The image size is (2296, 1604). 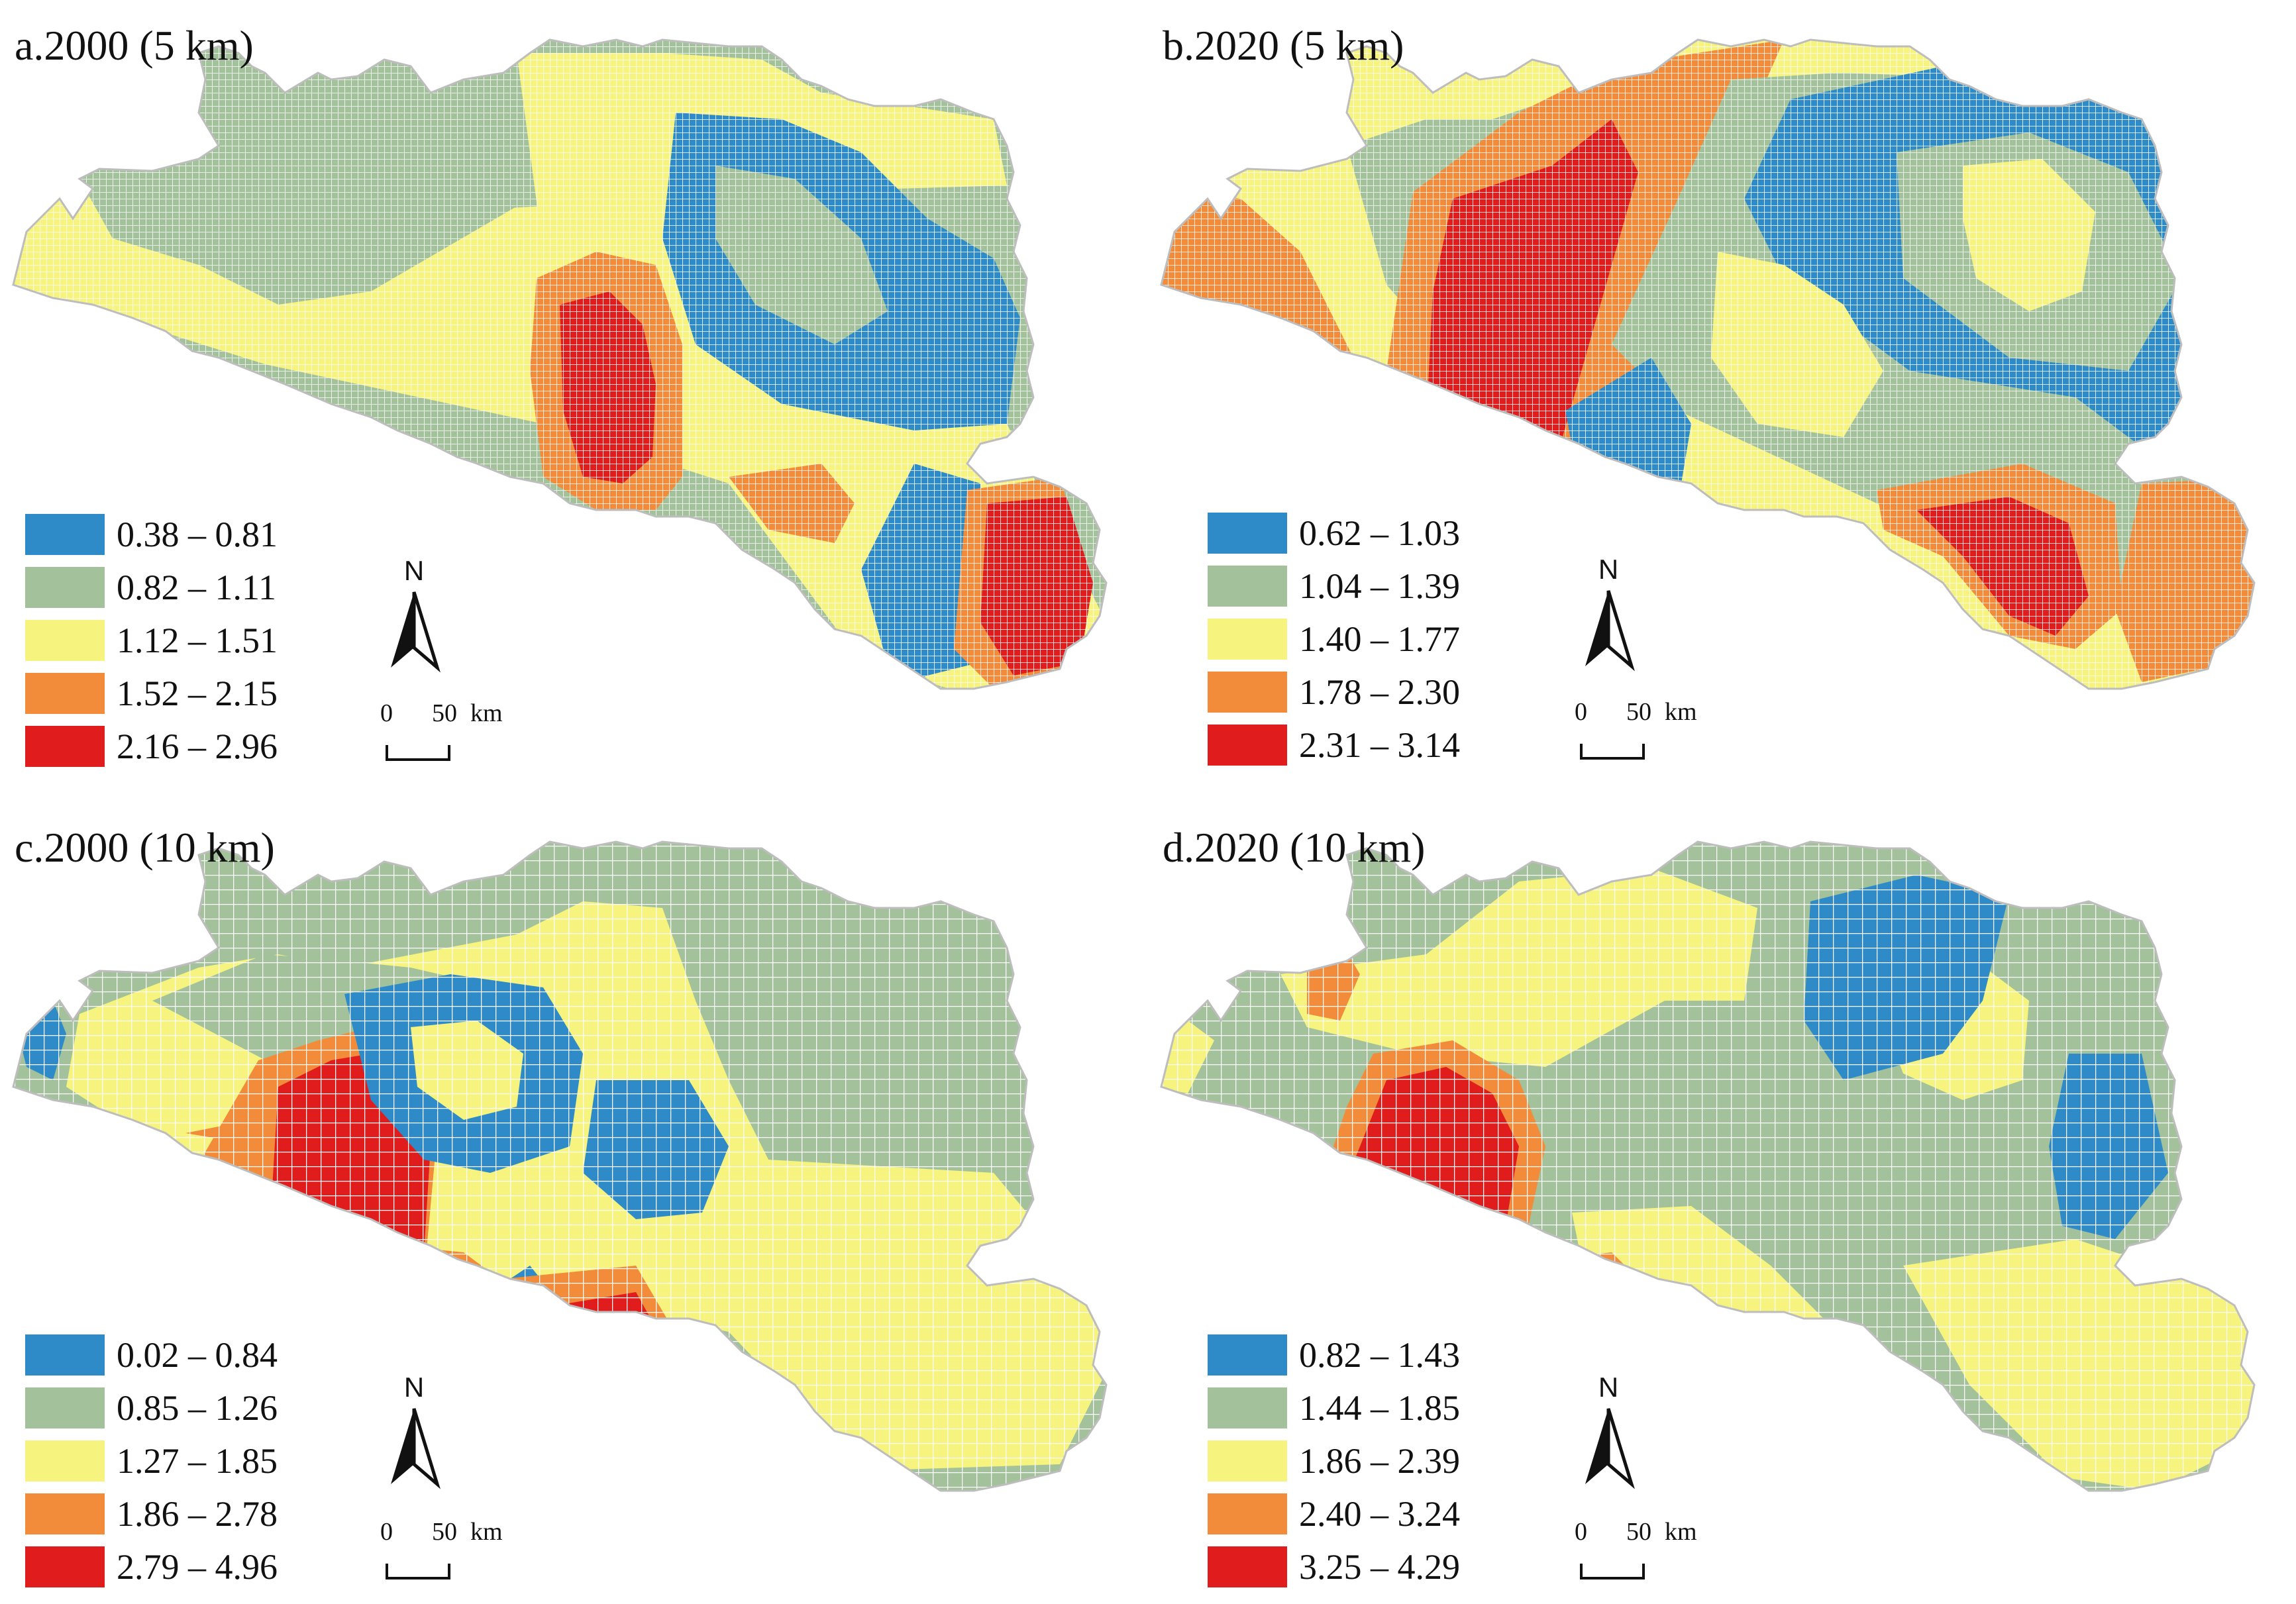 What do you see at coordinates (1283, 45) in the screenshot?
I see `panel-title: b.2020 (5 km)` at bounding box center [1283, 45].